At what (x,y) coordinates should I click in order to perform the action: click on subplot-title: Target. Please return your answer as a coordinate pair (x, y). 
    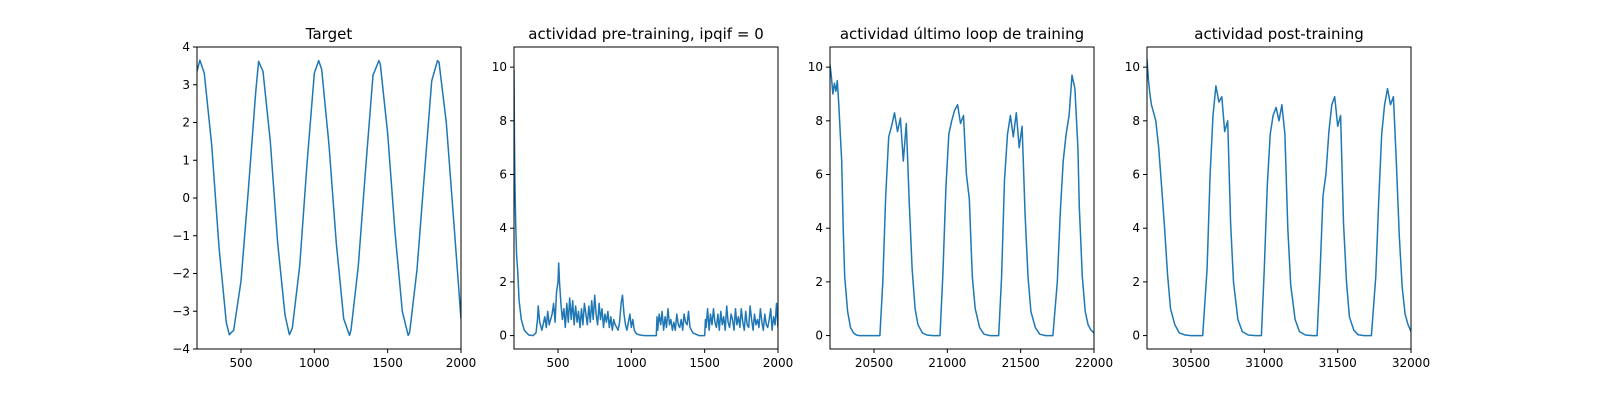
    Looking at the image, I should click on (329, 34).